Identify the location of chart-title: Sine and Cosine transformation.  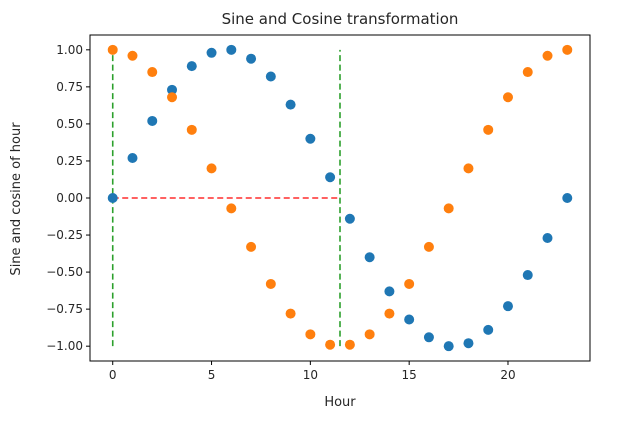
(340, 19).